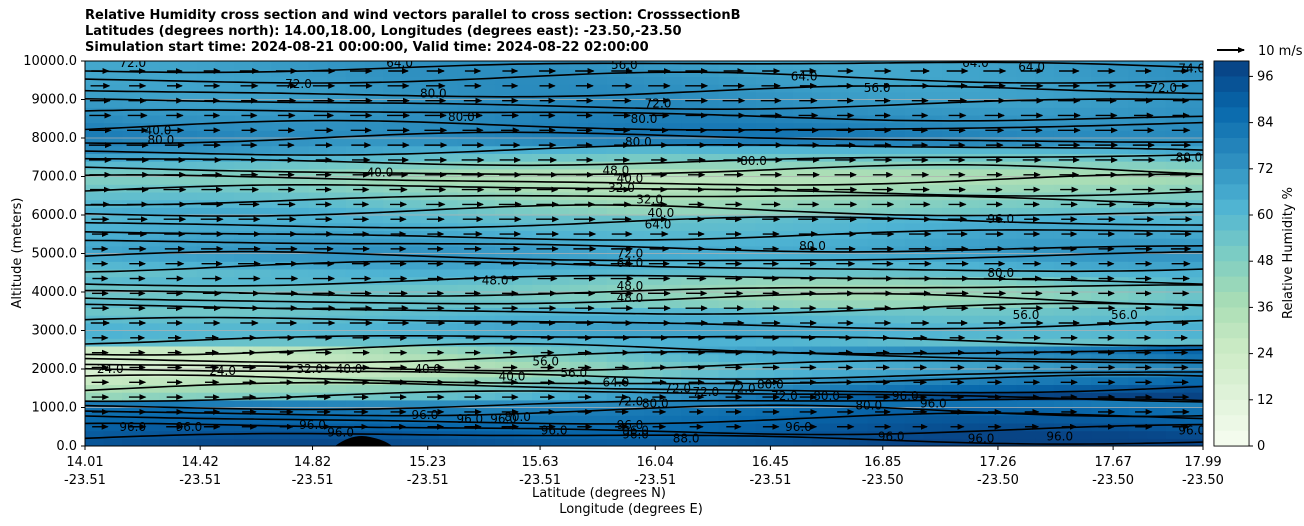 The width and height of the screenshot is (1304, 526). What do you see at coordinates (742, 388) in the screenshot?
I see `contour-label: 72.0` at bounding box center [742, 388].